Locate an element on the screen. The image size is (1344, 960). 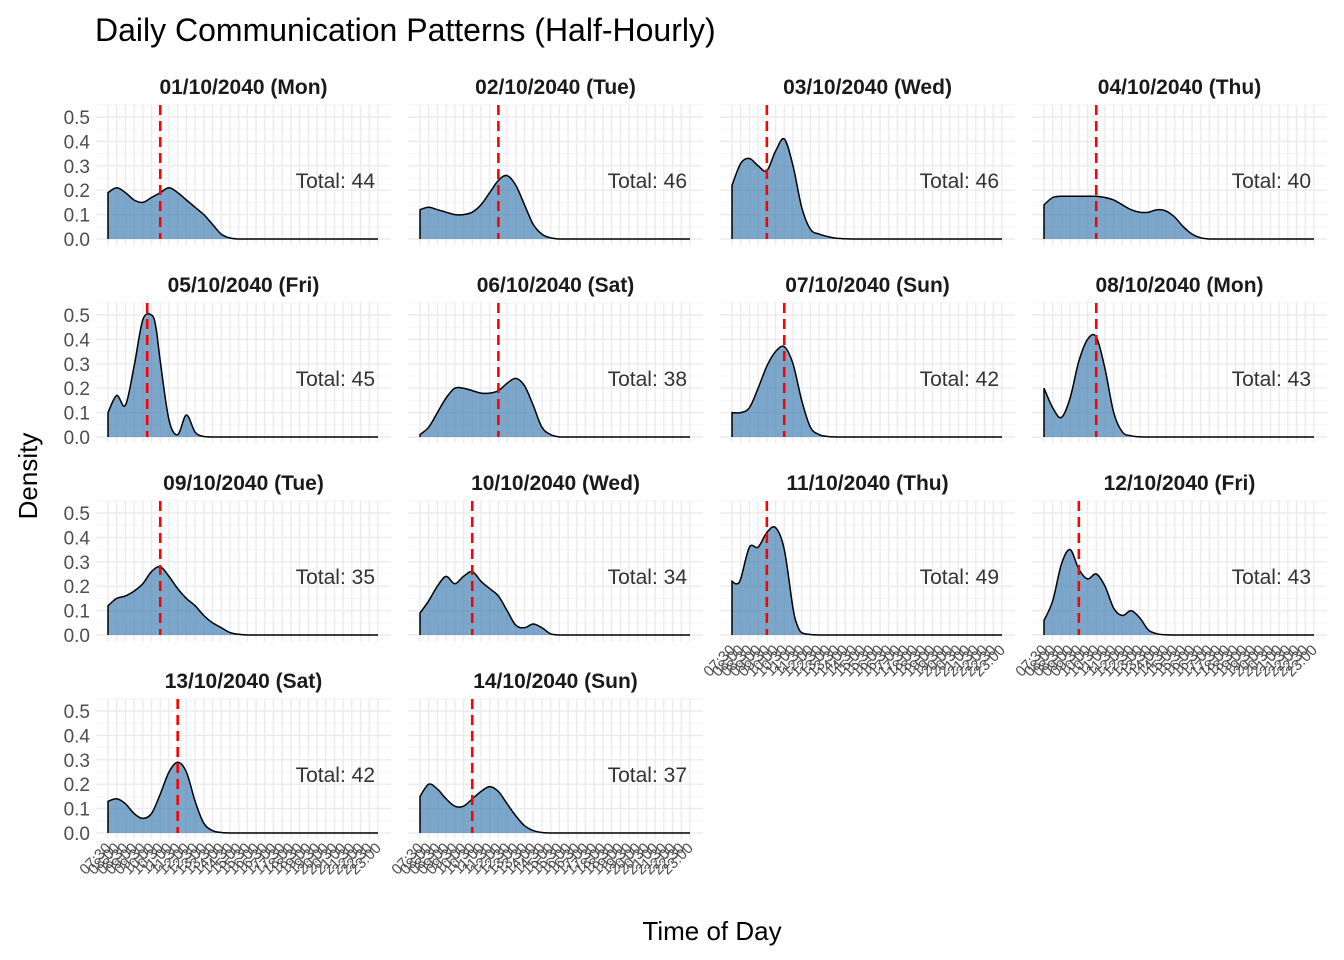
facet-title: 14/10/2040 (Sun) is located at coordinates (555, 681).